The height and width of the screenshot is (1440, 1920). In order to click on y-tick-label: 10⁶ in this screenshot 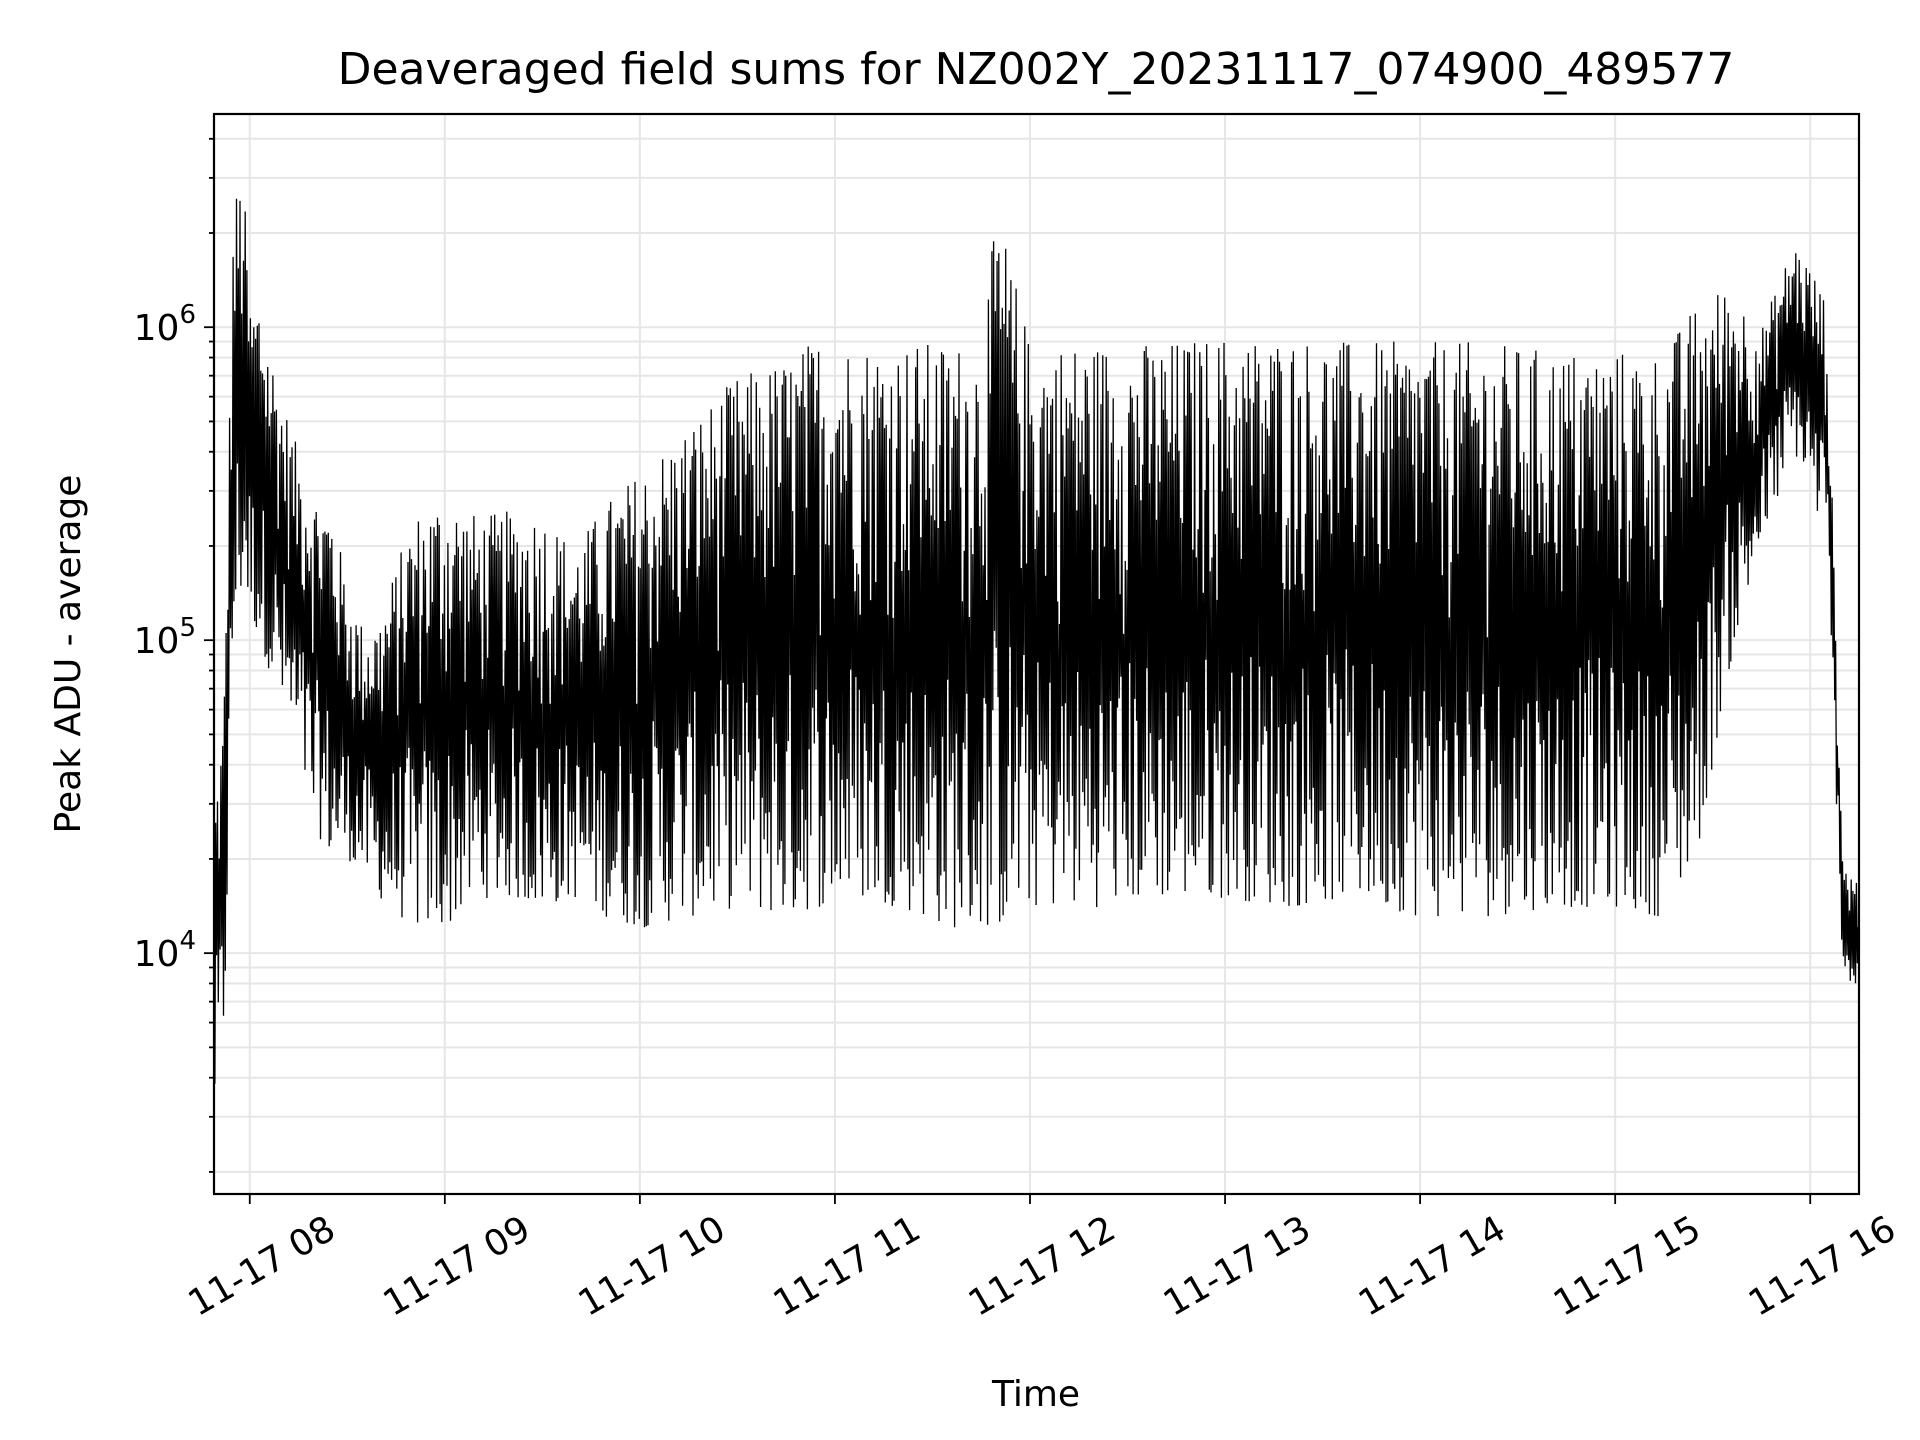, I will do `click(165, 324)`.